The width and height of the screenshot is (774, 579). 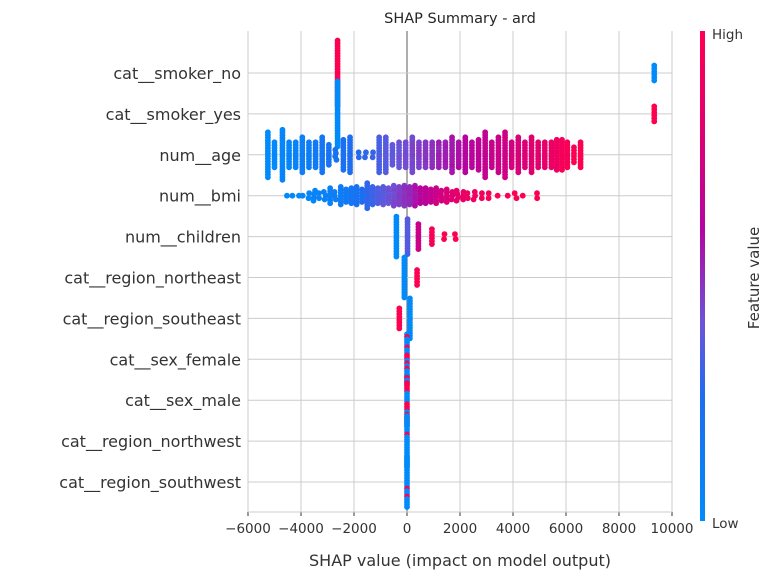 I want to click on colorbar-gradient, so click(x=702, y=276).